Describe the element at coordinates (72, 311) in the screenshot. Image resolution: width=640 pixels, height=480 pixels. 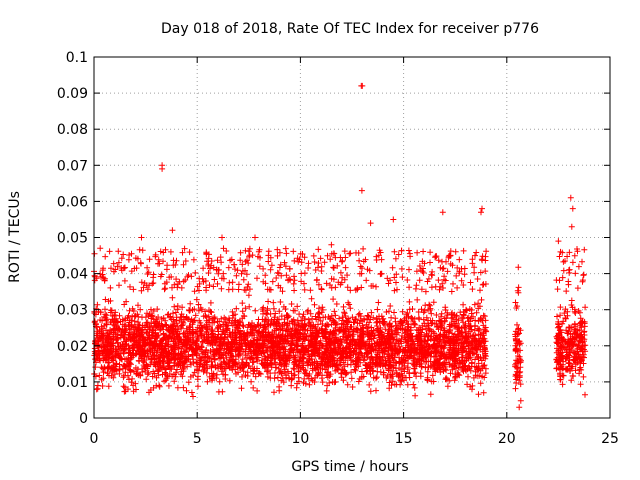
I see `y-tick-label: 0.03` at that location.